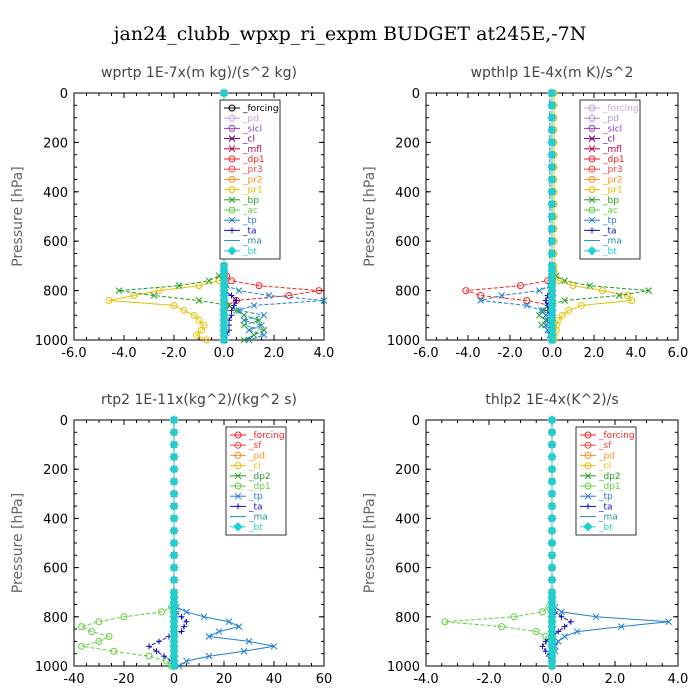  What do you see at coordinates (516, 216) in the screenshot?
I see `series-tp` at bounding box center [516, 216].